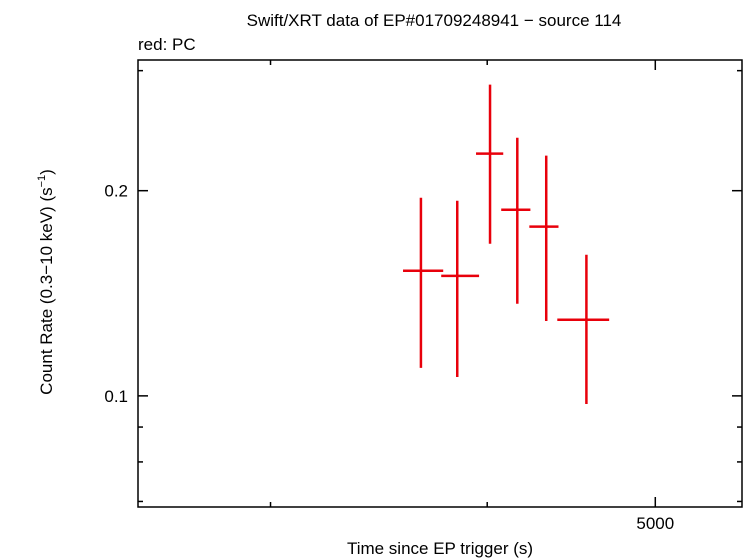 This screenshot has width=746, height=558. What do you see at coordinates (116, 396) in the screenshot?
I see `y-tick-label: 0.1` at bounding box center [116, 396].